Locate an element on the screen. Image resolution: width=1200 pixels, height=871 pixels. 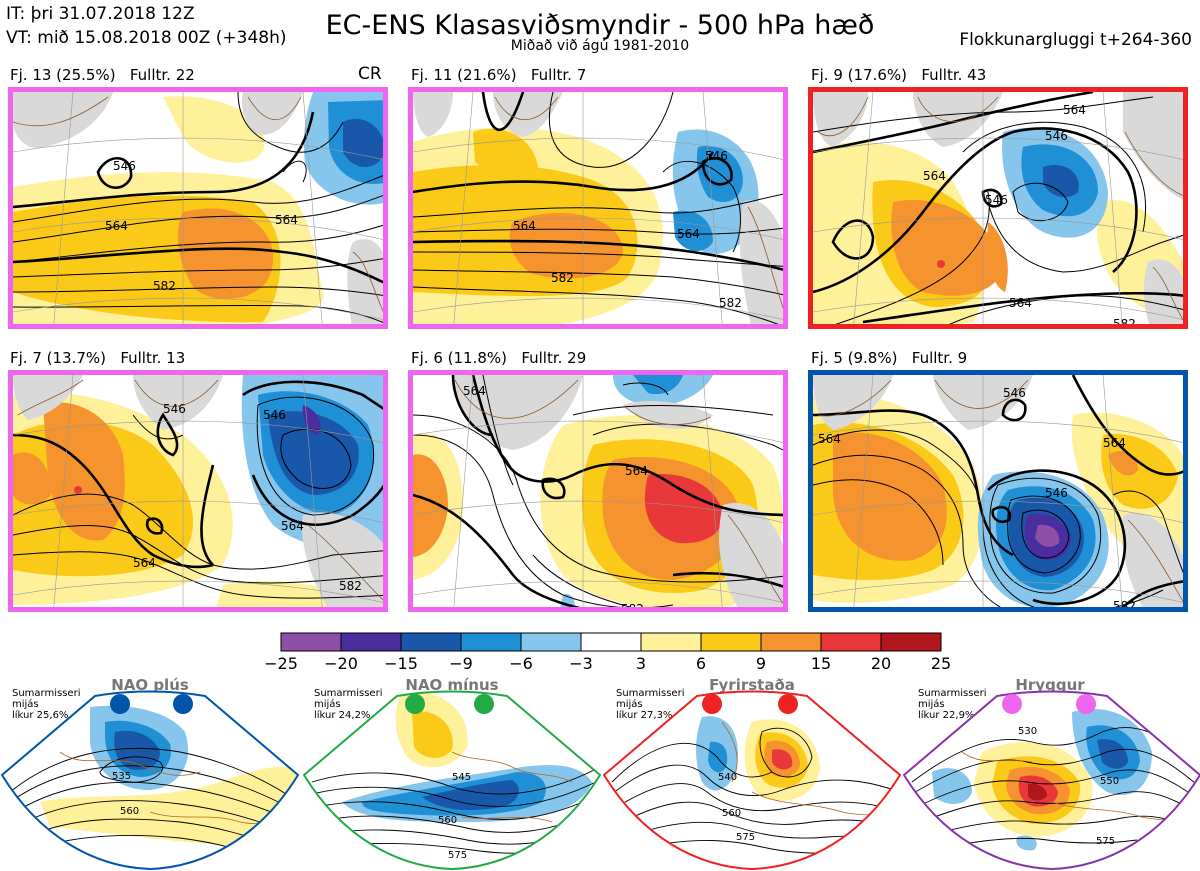
cluster-5-title: Fj. 6 (11.8%) Fulltr. 29 is located at coordinates (499, 358).